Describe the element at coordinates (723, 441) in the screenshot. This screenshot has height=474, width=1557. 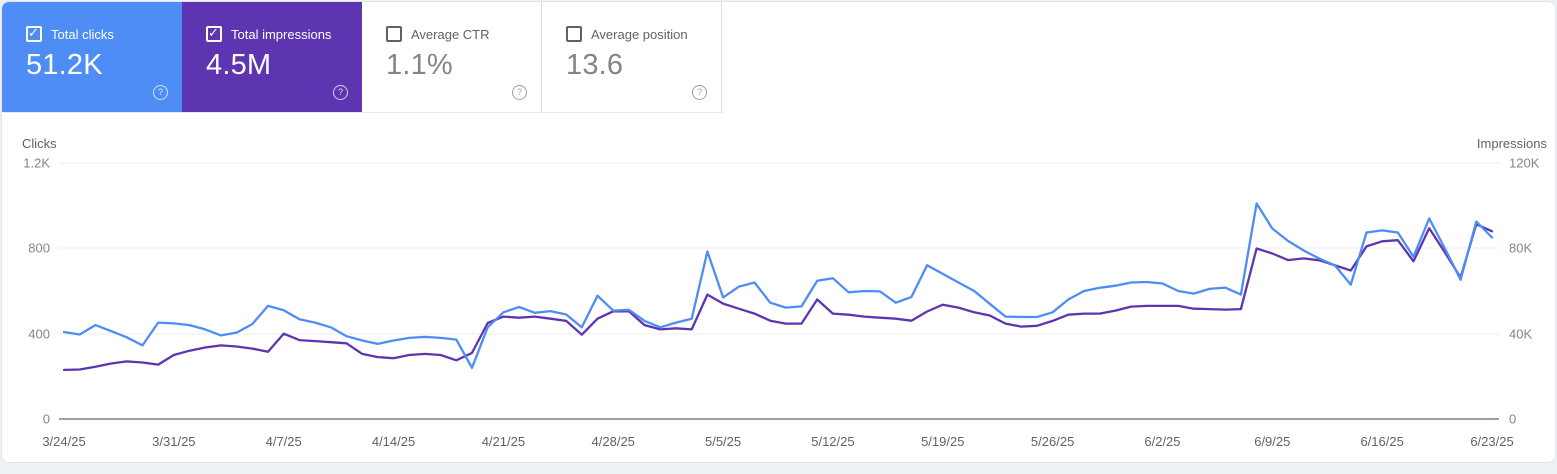
I see `x-axis-date-label: 5/5/25` at that location.